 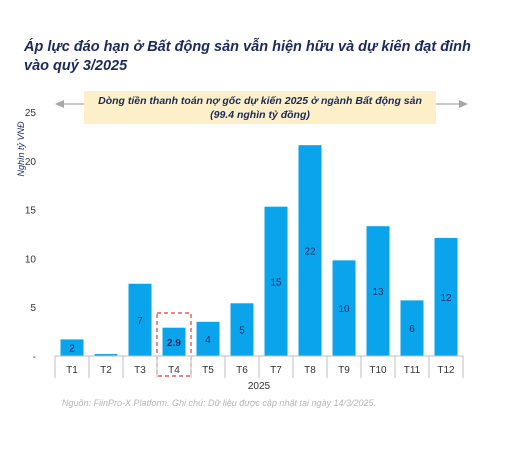 I want to click on bar-t1, so click(x=72, y=347).